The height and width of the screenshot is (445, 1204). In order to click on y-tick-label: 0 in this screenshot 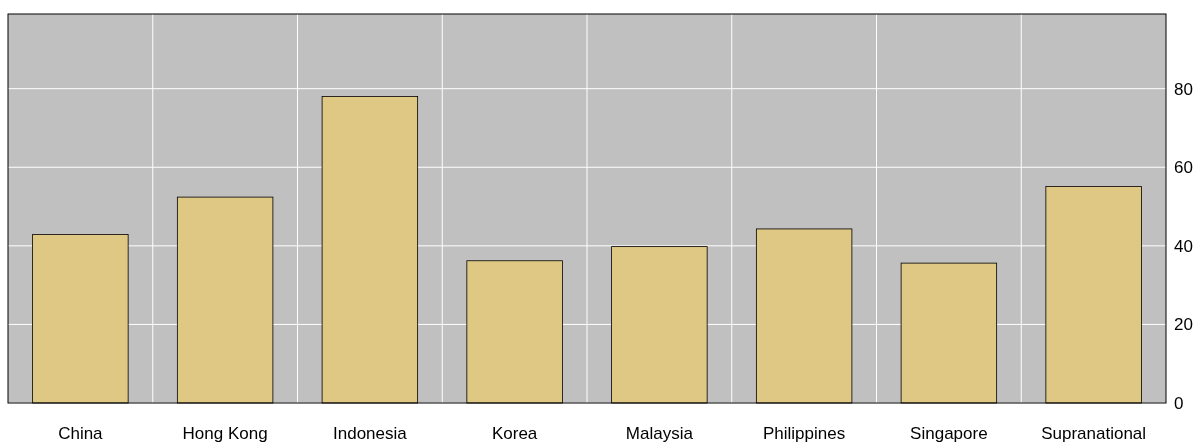, I will do `click(1179, 403)`.